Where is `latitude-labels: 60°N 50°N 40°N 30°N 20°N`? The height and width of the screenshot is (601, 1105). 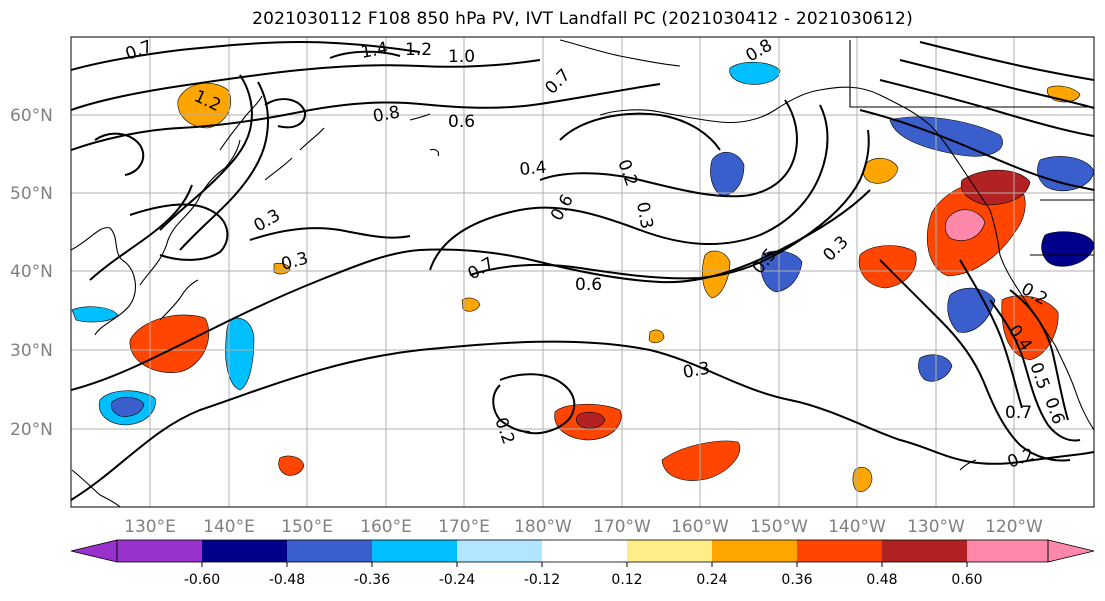 latitude-labels: 60°N 50°N 40°N 30°N 20°N is located at coordinates (31, 273).